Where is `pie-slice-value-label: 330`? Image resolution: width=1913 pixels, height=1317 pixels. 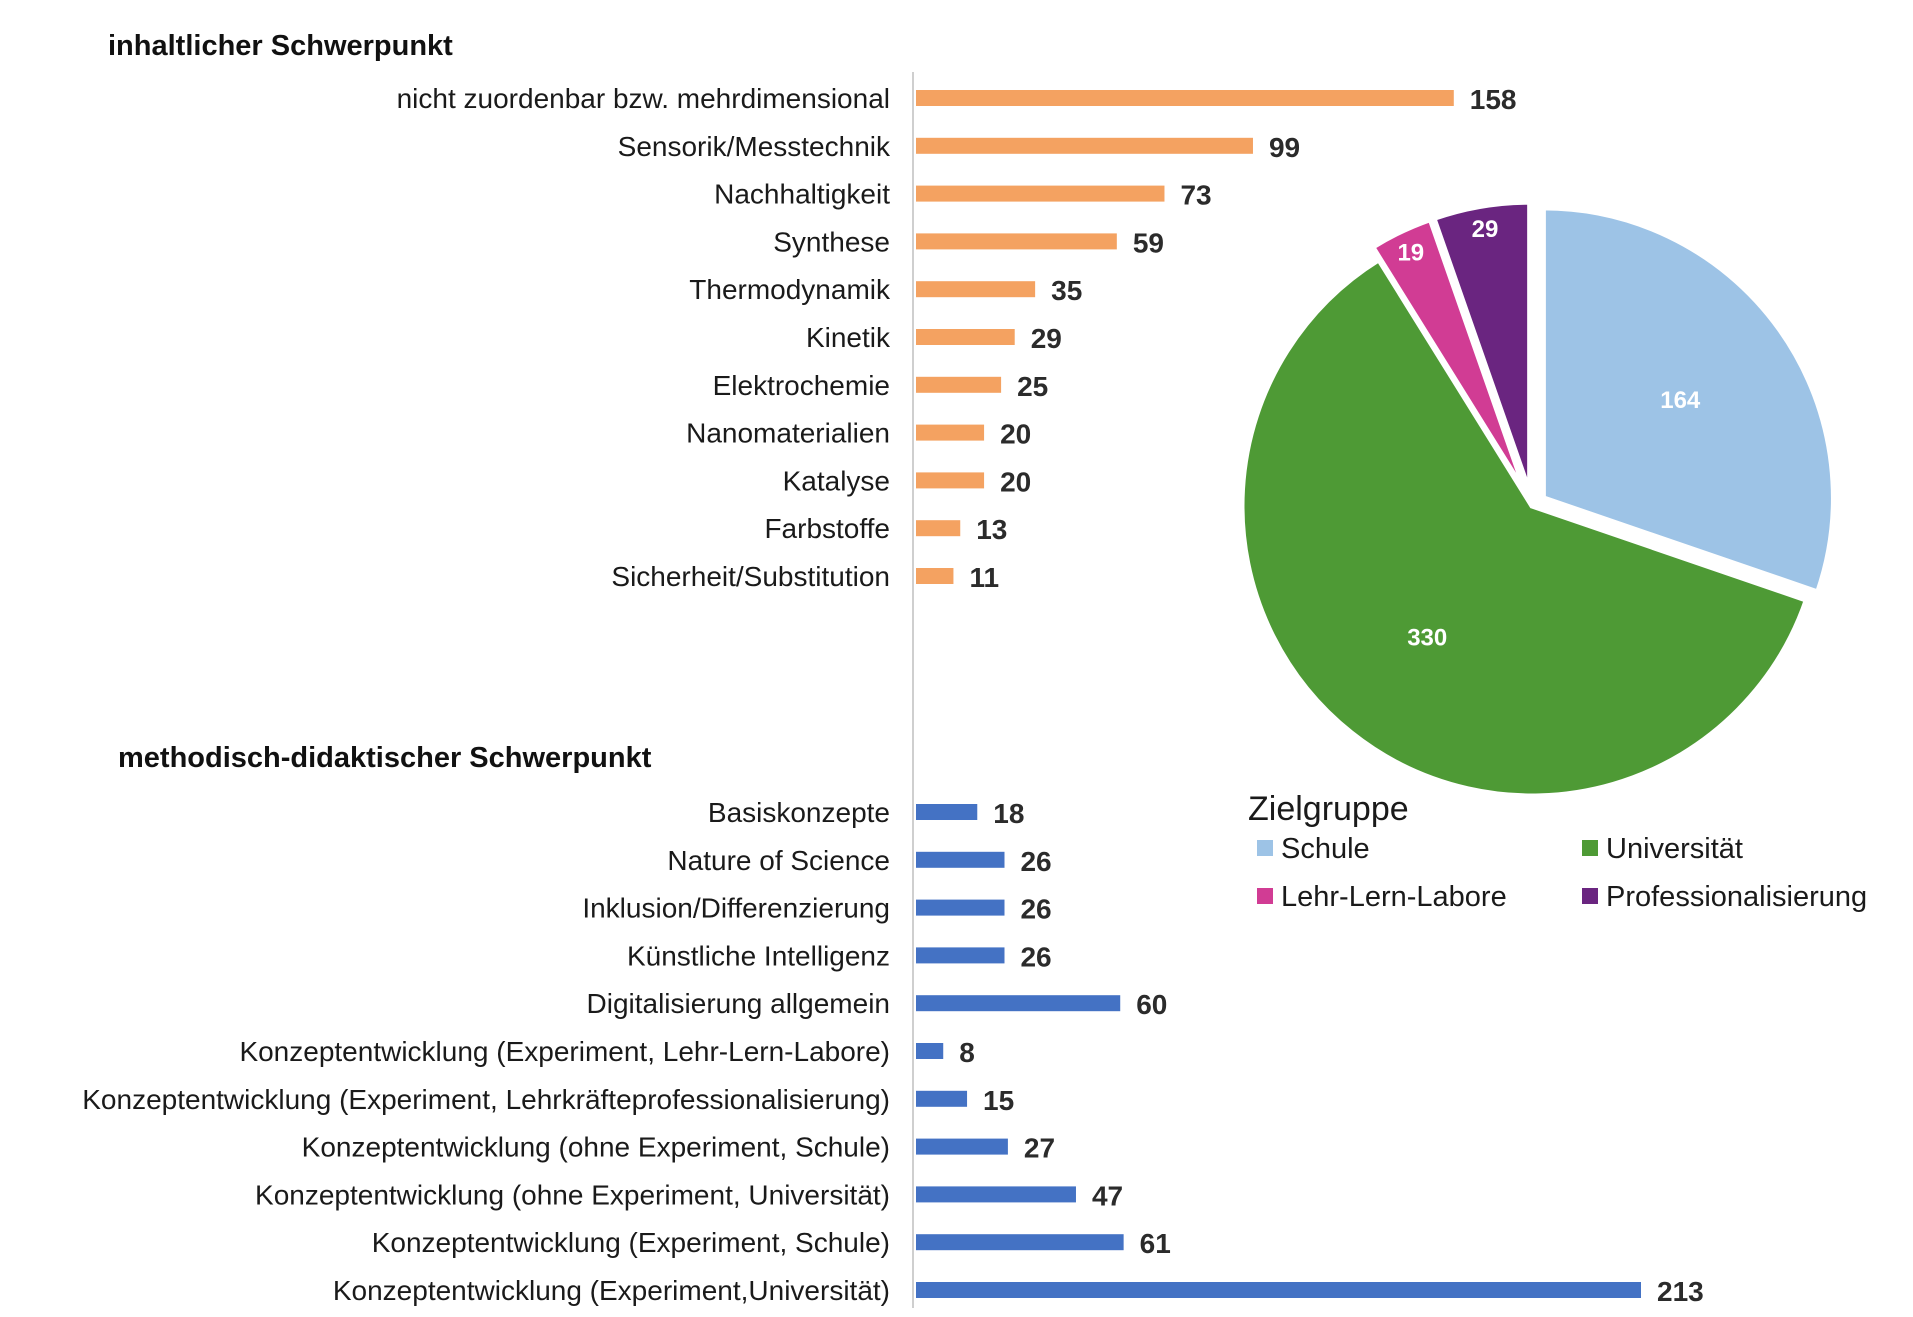
pie-slice-value-label: 330 is located at coordinates (1427, 638).